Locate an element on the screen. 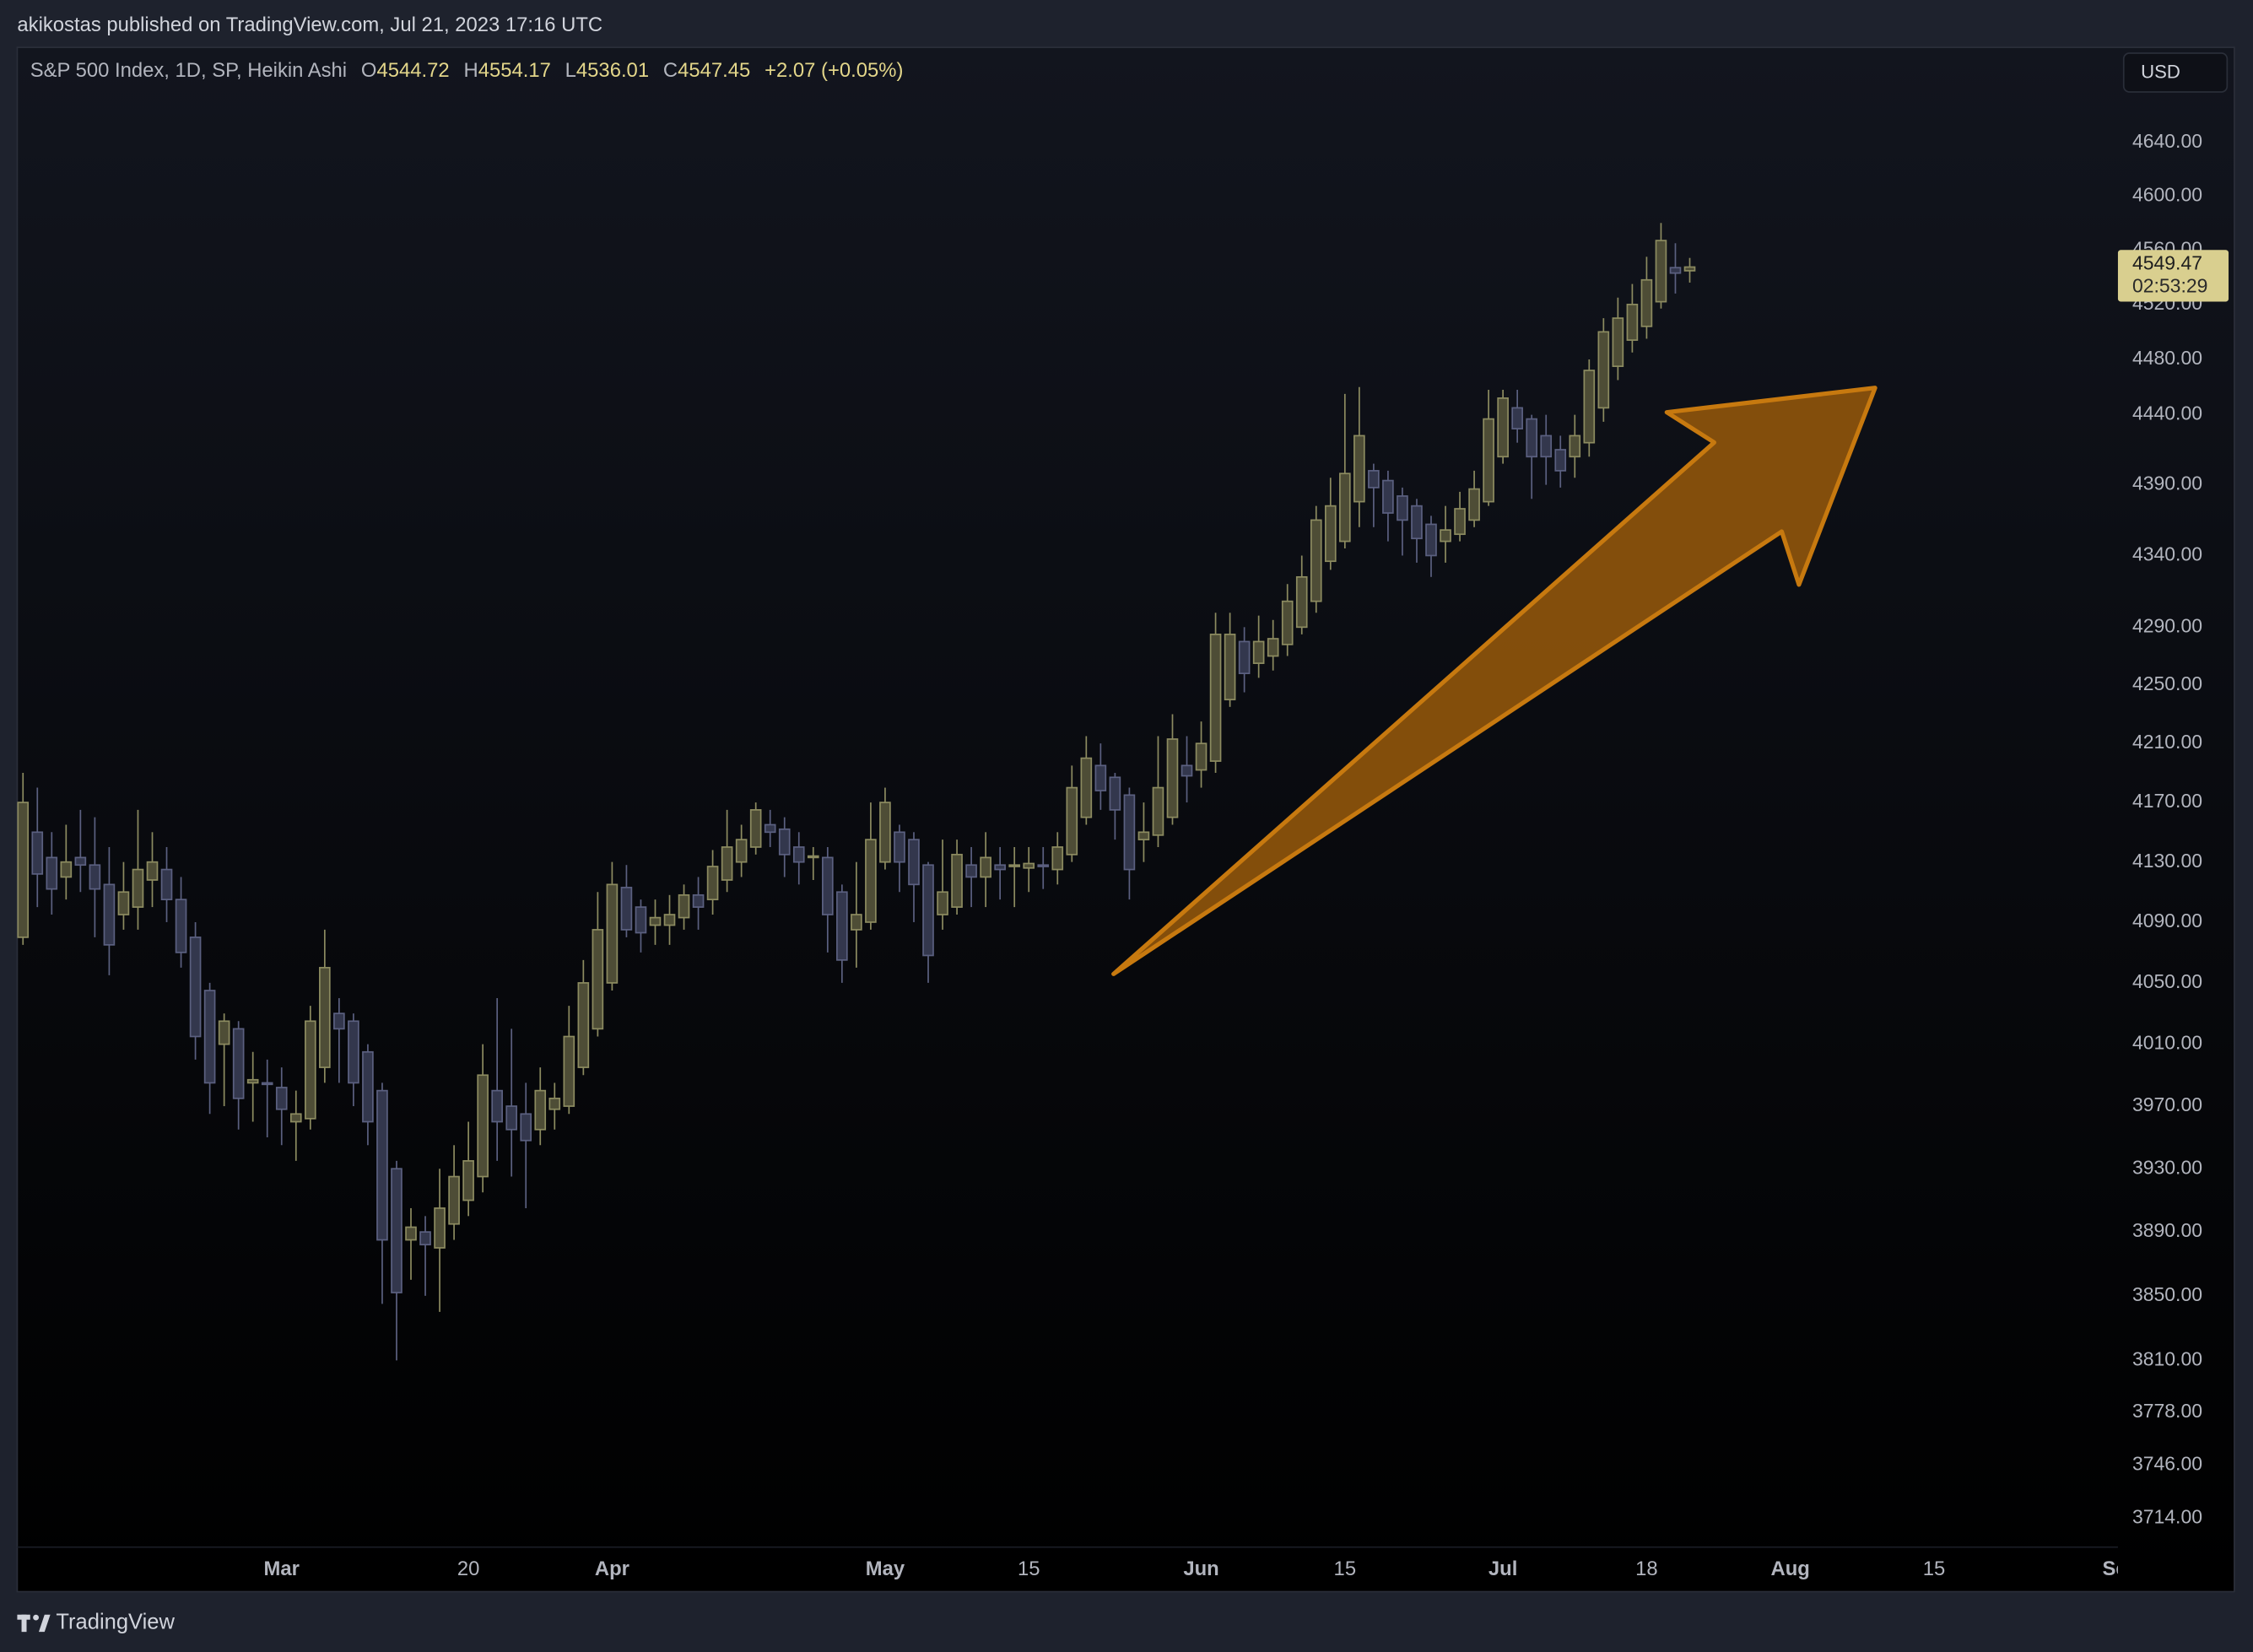 The height and width of the screenshot is (1652, 2253). x-tick-label: May is located at coordinates (885, 1569).